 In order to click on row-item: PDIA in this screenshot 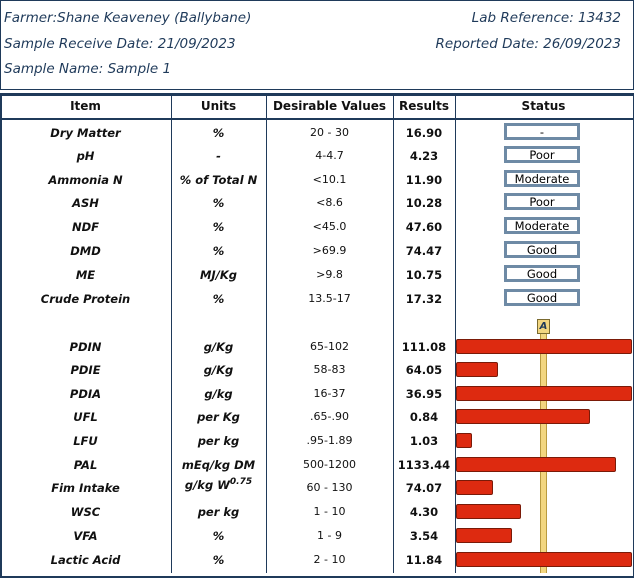, I will do `click(85, 394)`.